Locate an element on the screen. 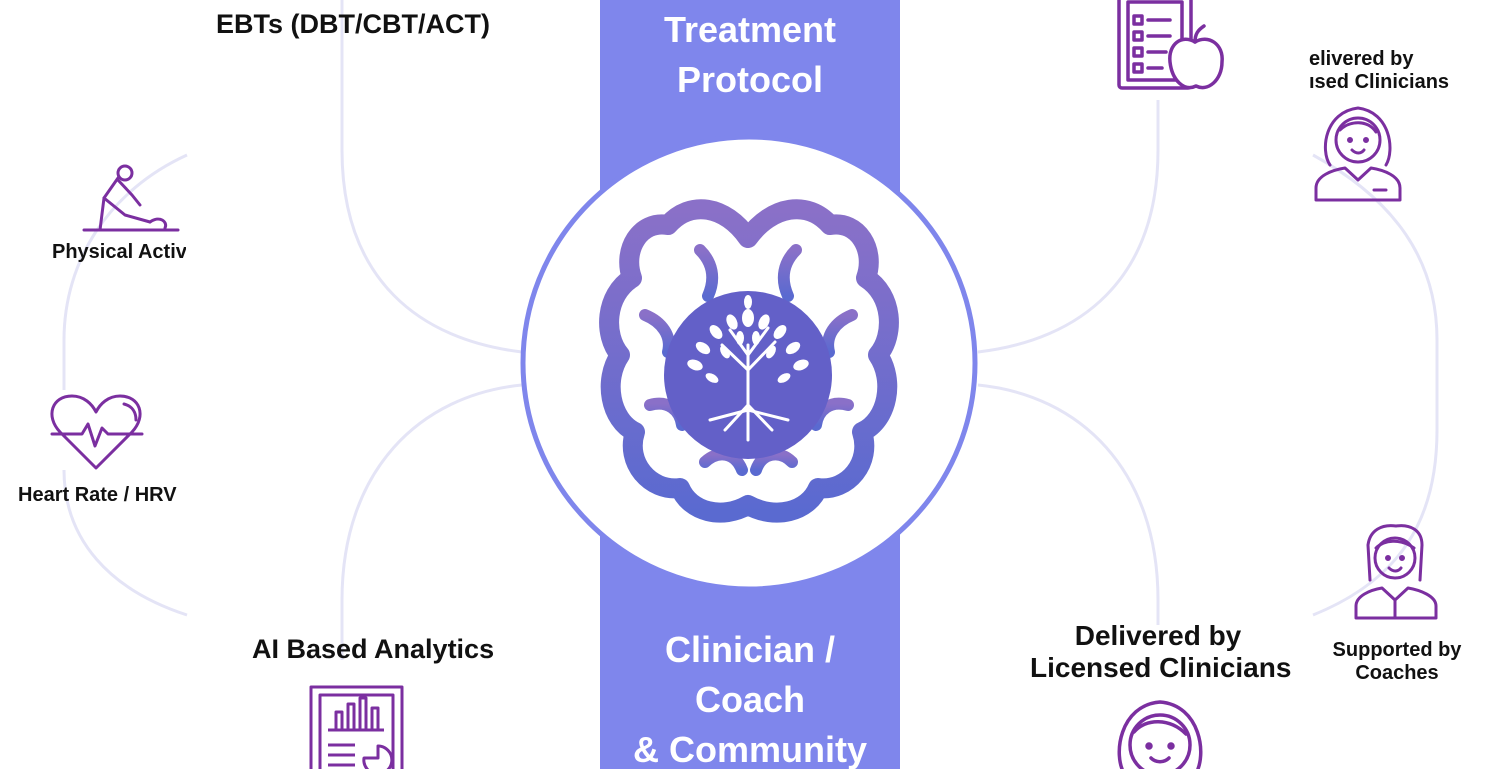 The width and height of the screenshot is (1500, 775). delivered-clinicians-line2: Licensed Clinicians is located at coordinates (1161, 668).